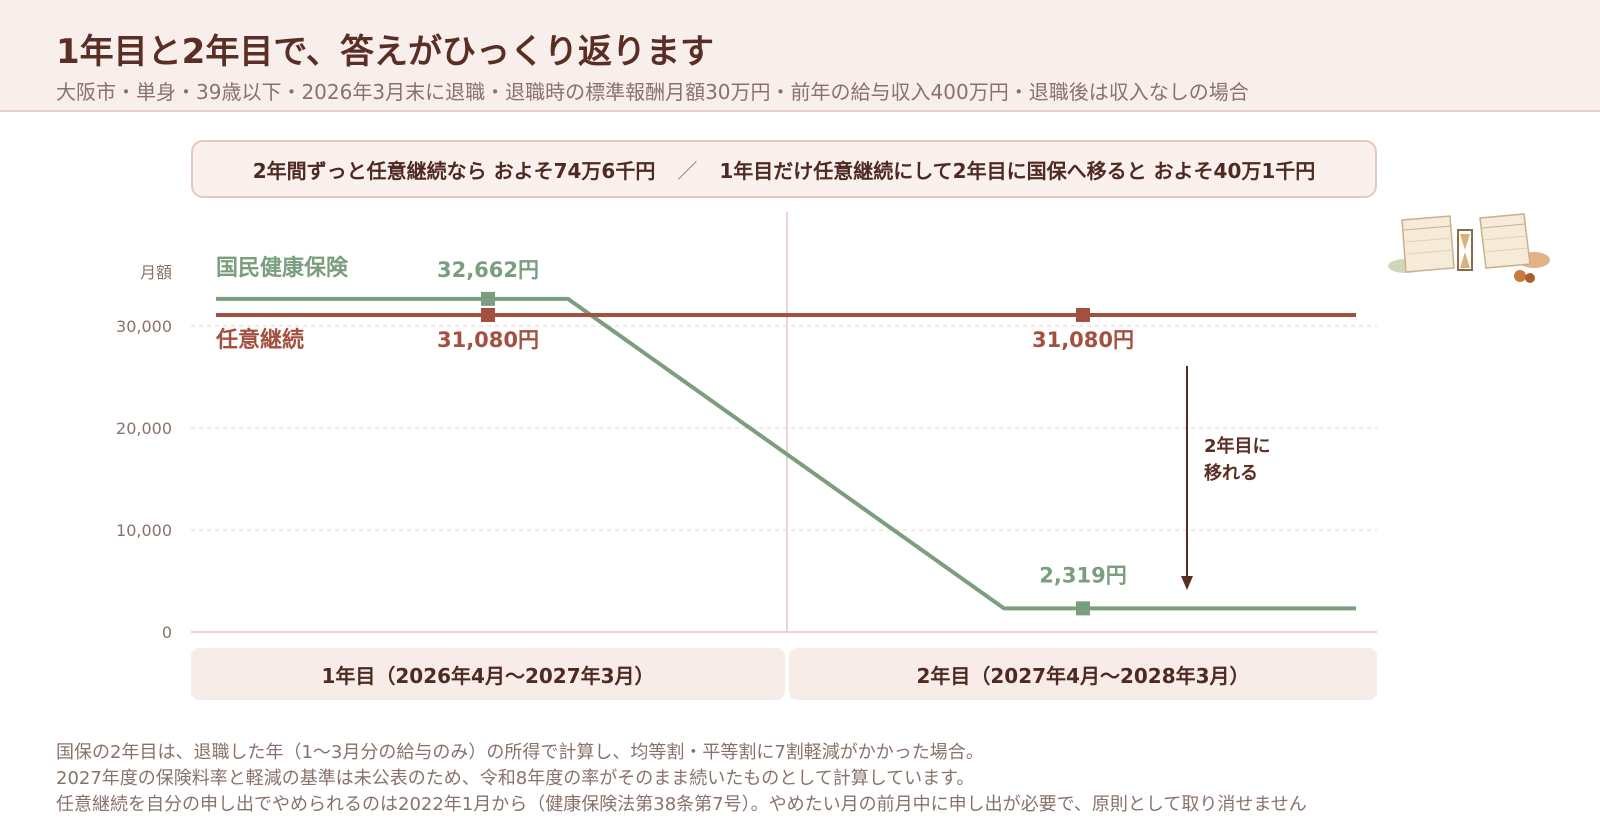 This screenshot has width=1600, height=832. What do you see at coordinates (1017, 170) in the screenshot?
I see `summary-right: 1年目だけ任意継続にして2年目に国保へ移ると およそ40万1千円` at bounding box center [1017, 170].